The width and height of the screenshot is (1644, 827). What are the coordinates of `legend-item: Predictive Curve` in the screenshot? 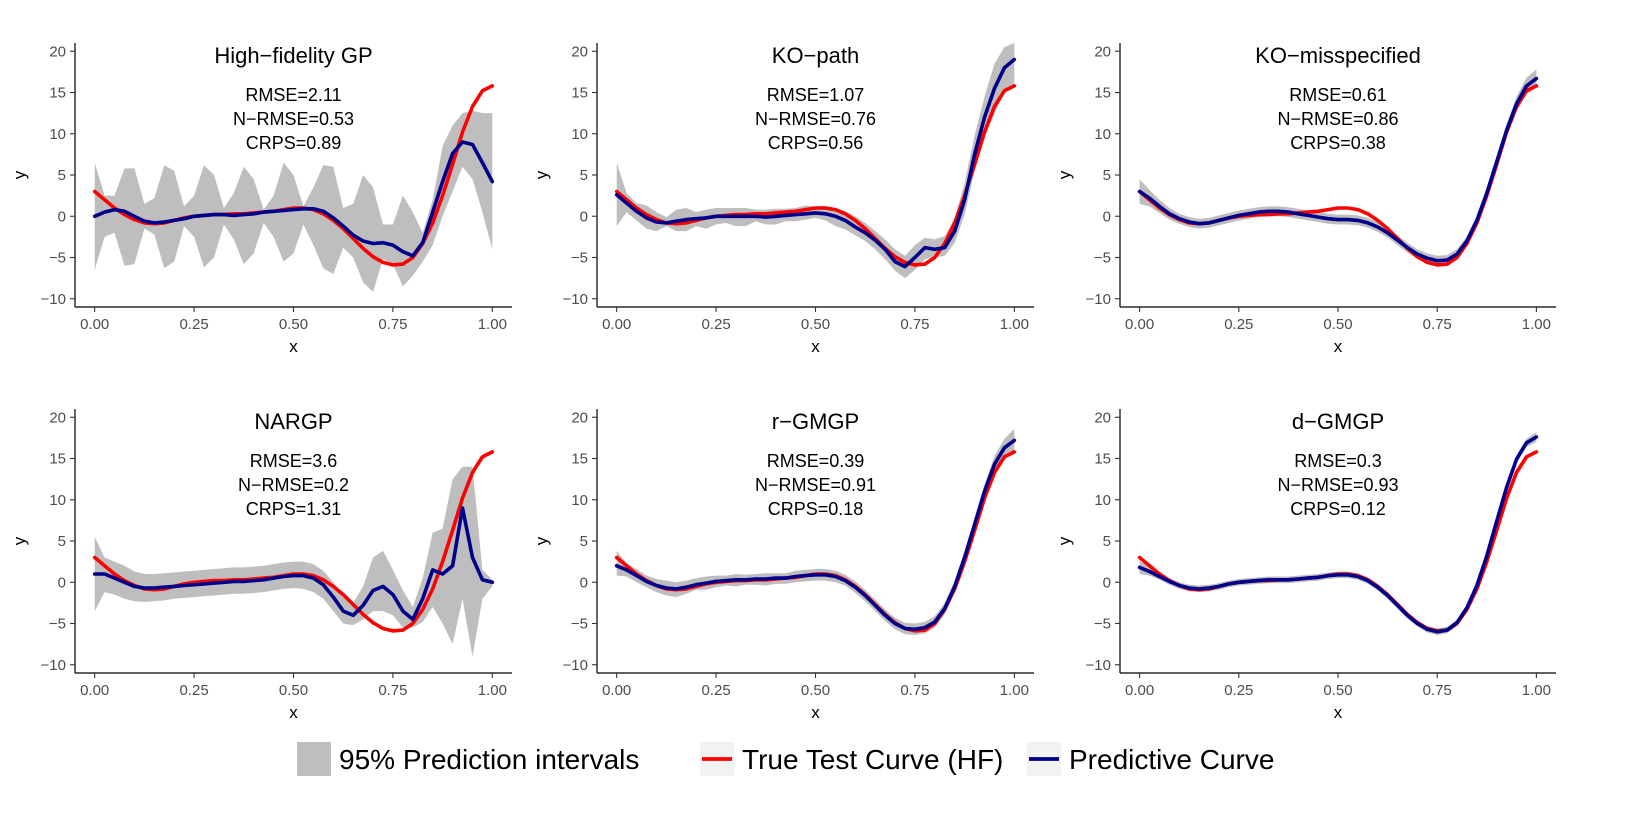 It's located at (1150, 759).